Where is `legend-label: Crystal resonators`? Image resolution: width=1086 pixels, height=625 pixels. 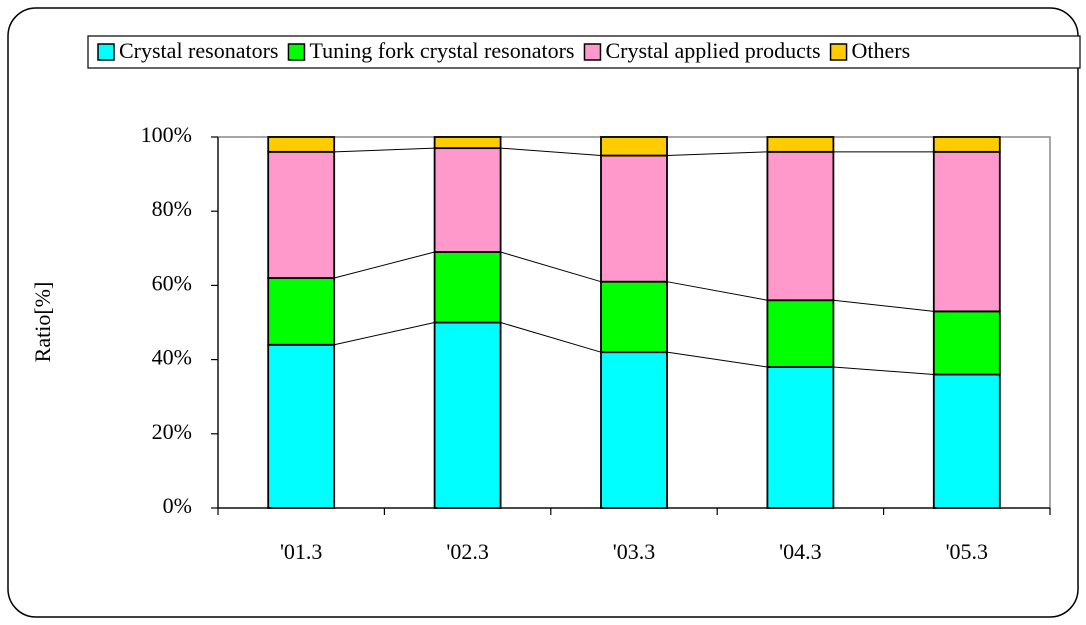
legend-label: Crystal resonators is located at coordinates (198, 50).